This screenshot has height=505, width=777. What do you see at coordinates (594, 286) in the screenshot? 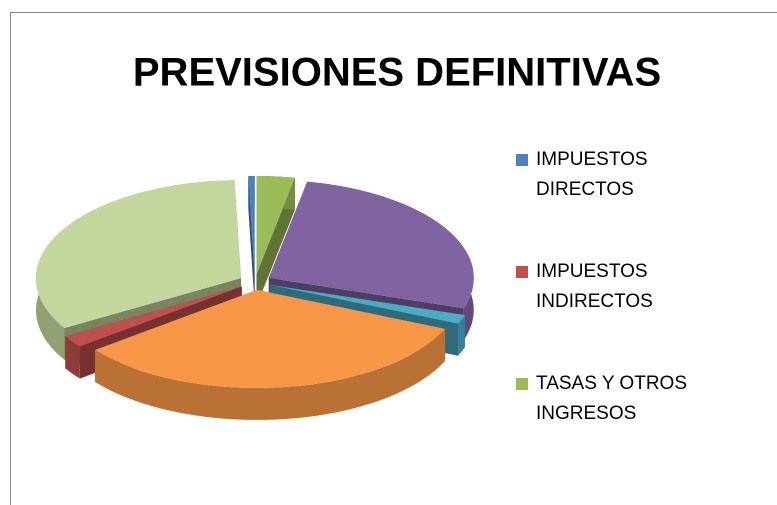
I see `legend-label: IMPUESTOS INDIRECTOS` at bounding box center [594, 286].